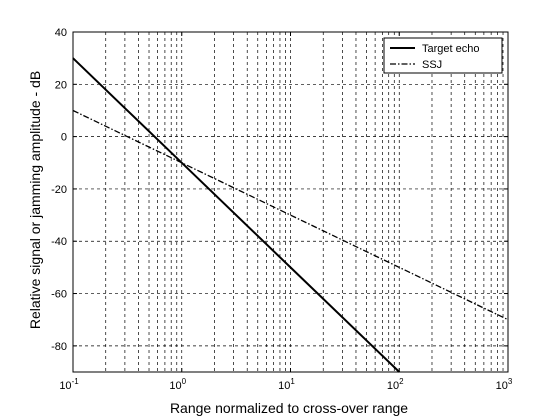 The width and height of the screenshot is (560, 420). Describe the element at coordinates (61, 33) in the screenshot. I see `y-tick-label: 40` at that location.